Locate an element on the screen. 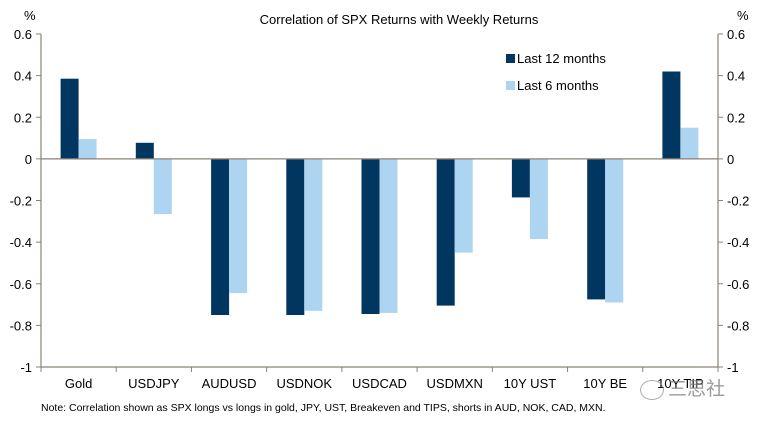  bar-last-12-months-10y-tip is located at coordinates (671, 115).